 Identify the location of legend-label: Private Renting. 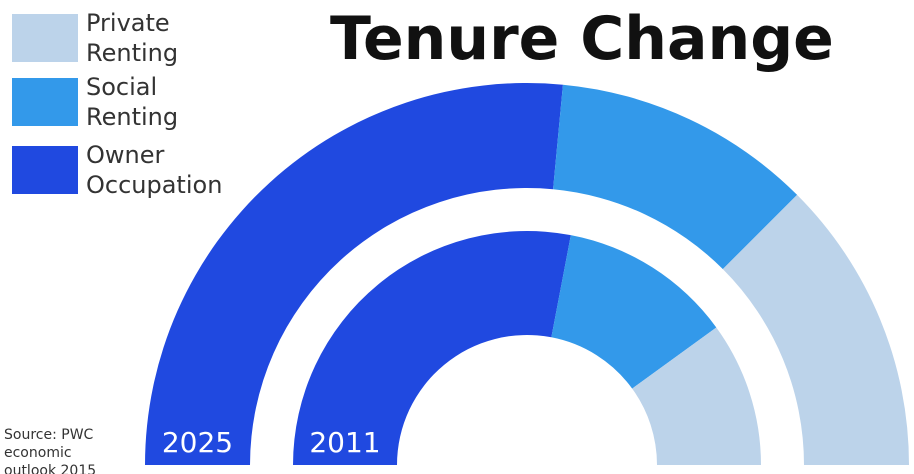
(132, 38).